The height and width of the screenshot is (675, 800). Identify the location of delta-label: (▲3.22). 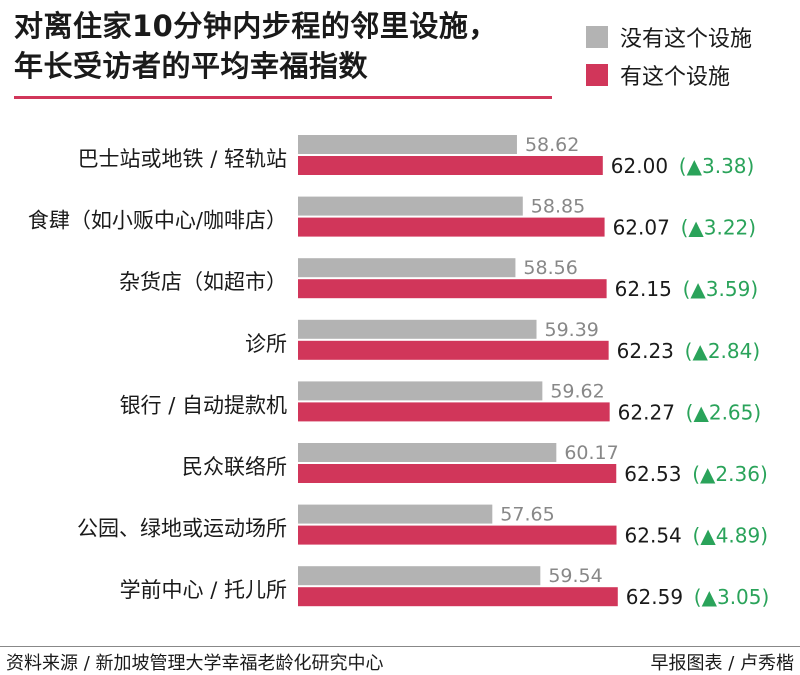
(719, 228).